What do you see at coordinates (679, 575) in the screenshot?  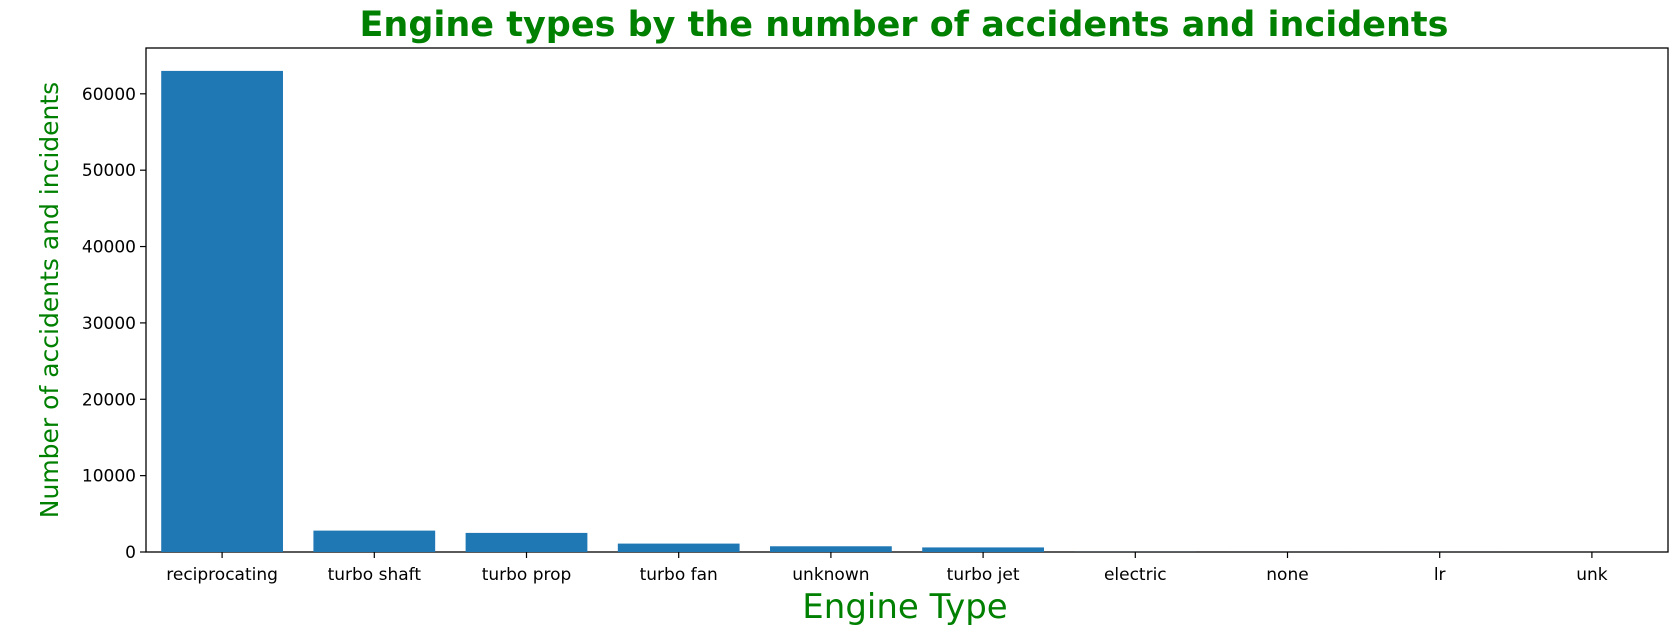 I see `x-tick-label: turbo fan` at bounding box center [679, 575].